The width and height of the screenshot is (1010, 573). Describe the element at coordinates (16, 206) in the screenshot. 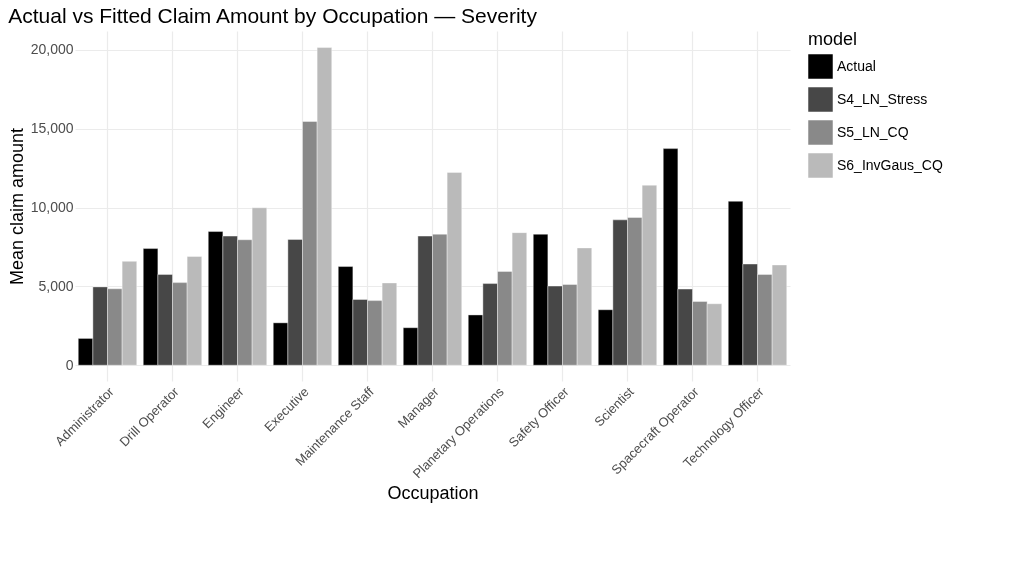

I see `y-axis-title: Mean claim amount` at that location.